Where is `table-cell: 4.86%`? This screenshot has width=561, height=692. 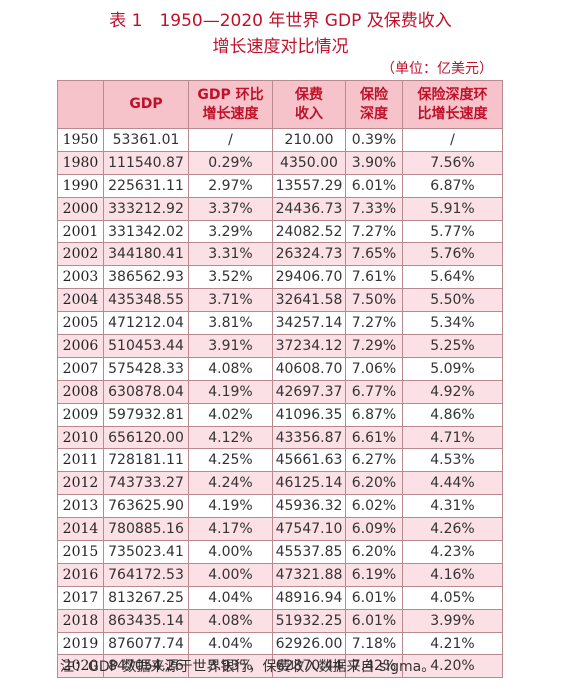 table-cell: 4.86% is located at coordinates (452, 414).